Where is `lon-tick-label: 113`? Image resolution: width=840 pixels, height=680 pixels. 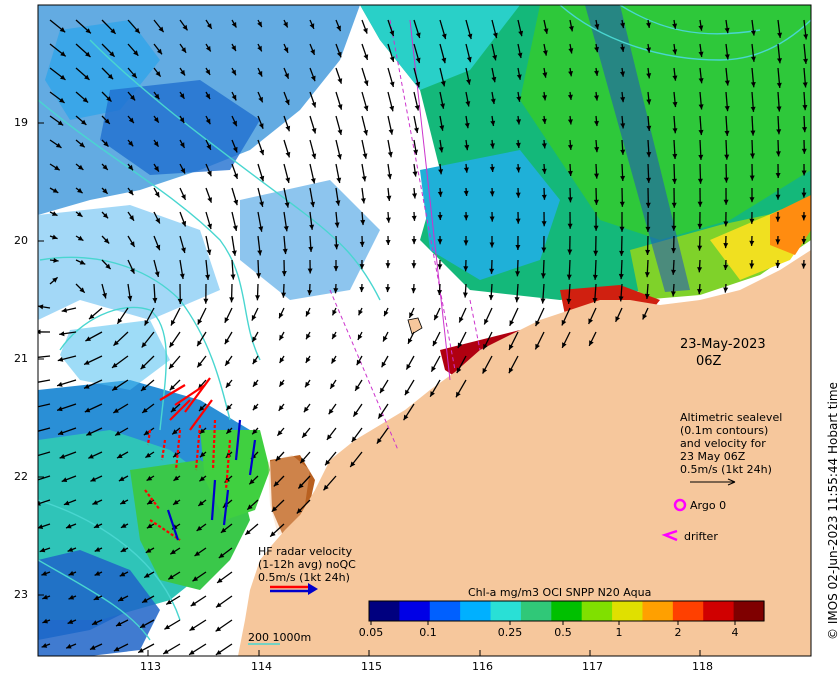 lon-tick-label: 113 is located at coordinates (150, 666).